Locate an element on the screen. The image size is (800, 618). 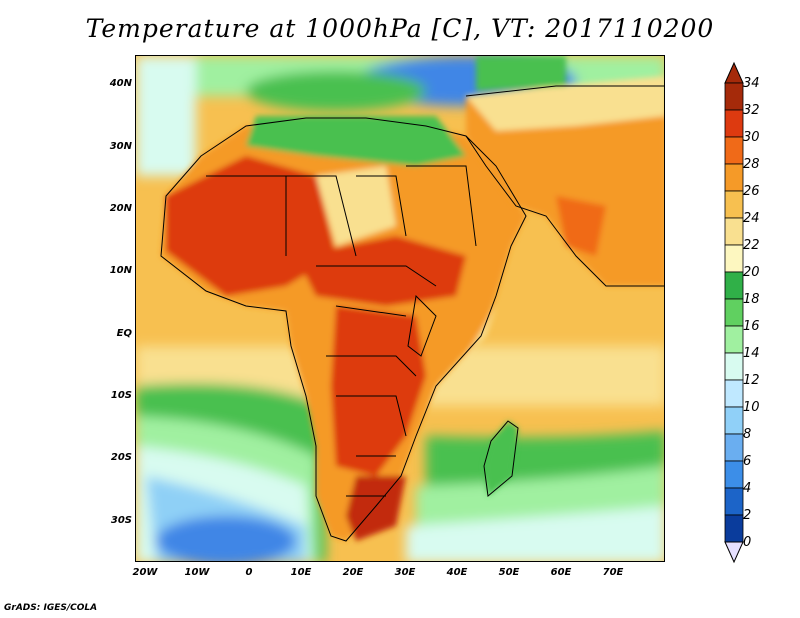
lon-tick: 20W is located at coordinates (145, 572).